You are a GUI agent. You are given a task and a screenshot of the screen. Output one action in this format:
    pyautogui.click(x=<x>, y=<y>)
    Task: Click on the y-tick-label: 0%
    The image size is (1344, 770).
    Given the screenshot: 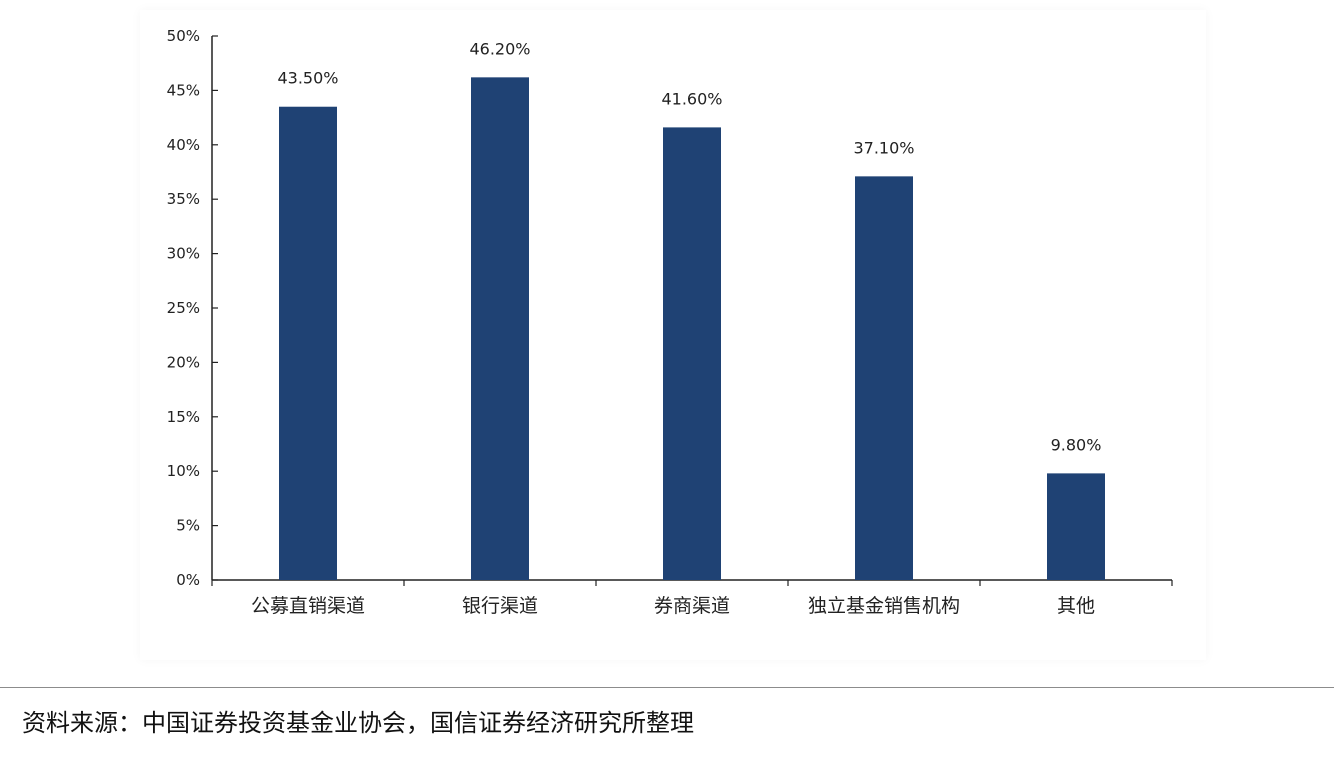 What is the action you would take?
    pyautogui.click(x=188, y=580)
    